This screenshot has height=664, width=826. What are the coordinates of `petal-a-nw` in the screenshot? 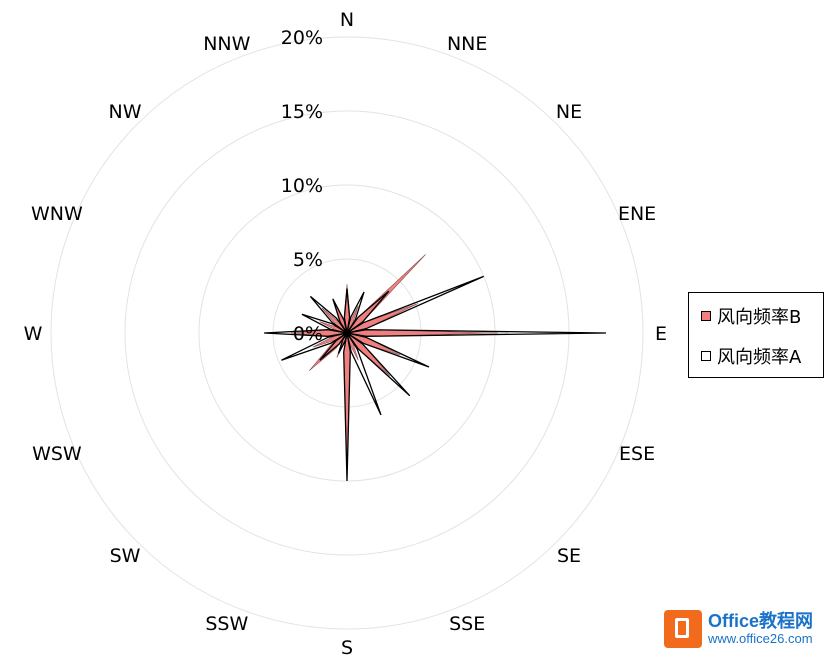 It's located at (328, 314).